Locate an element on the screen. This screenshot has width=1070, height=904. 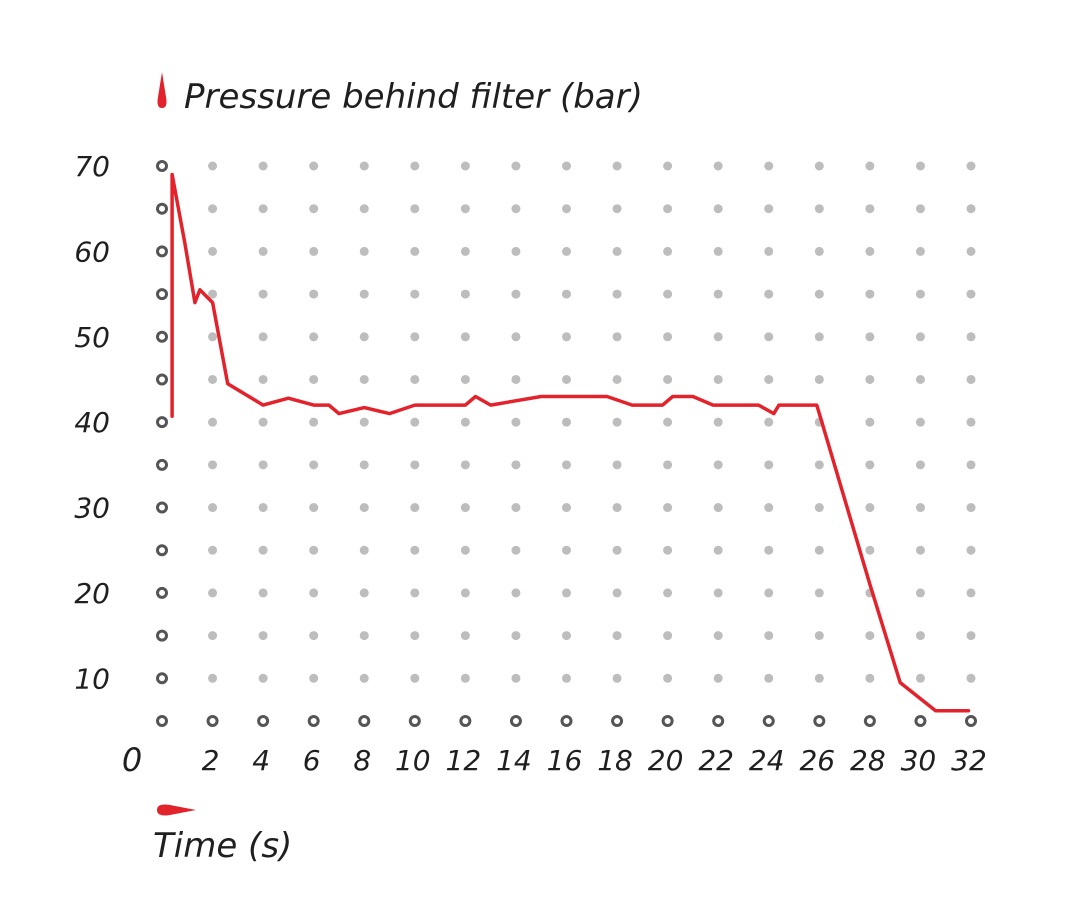
x-tick-label: 16 is located at coordinates (565, 760).